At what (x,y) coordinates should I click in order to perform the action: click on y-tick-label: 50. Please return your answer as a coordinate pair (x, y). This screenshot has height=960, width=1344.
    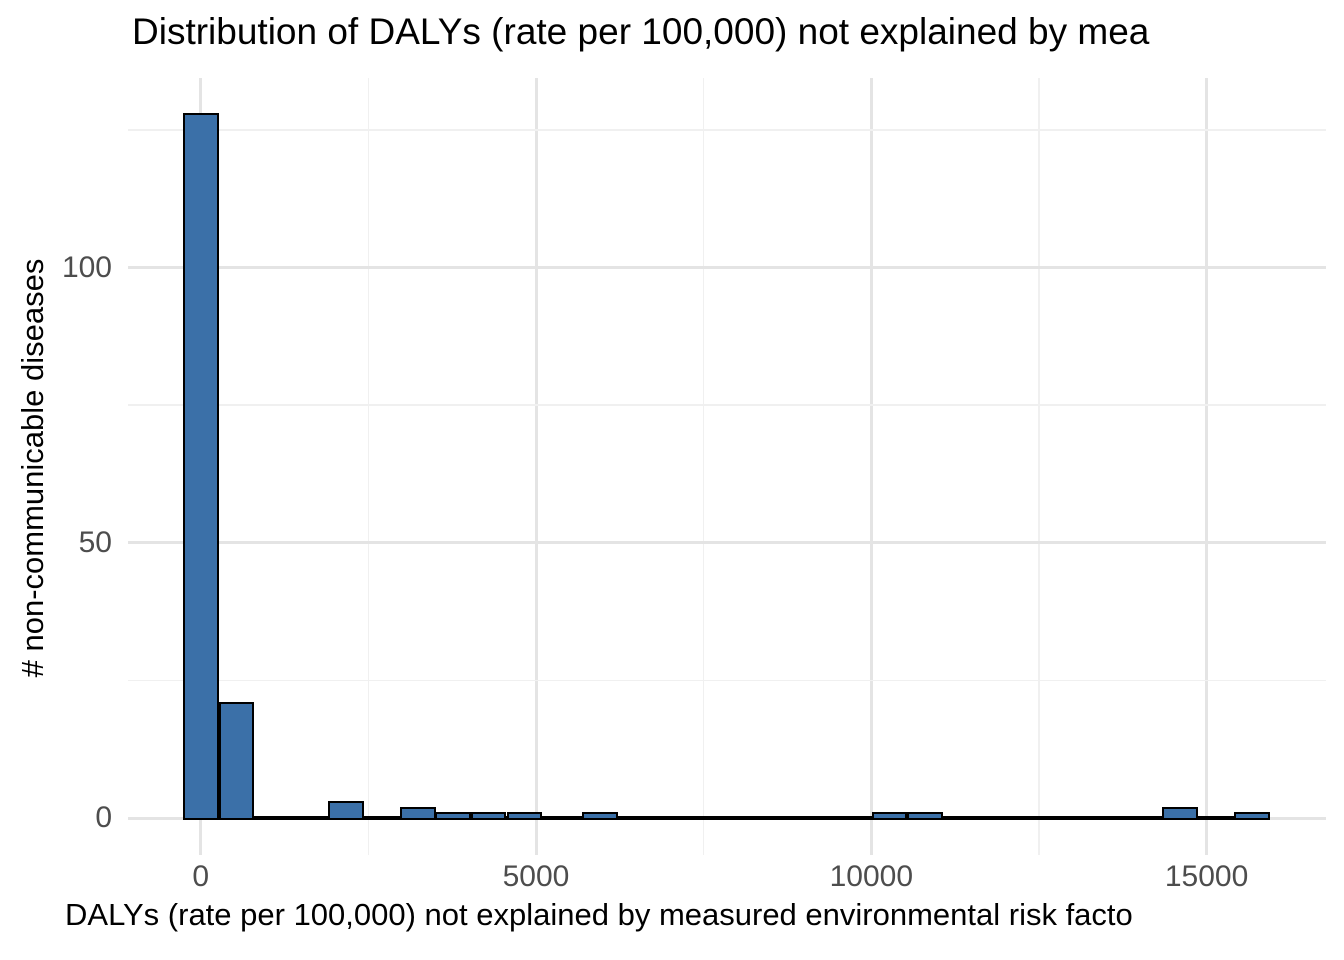
    Looking at the image, I should click on (95, 542).